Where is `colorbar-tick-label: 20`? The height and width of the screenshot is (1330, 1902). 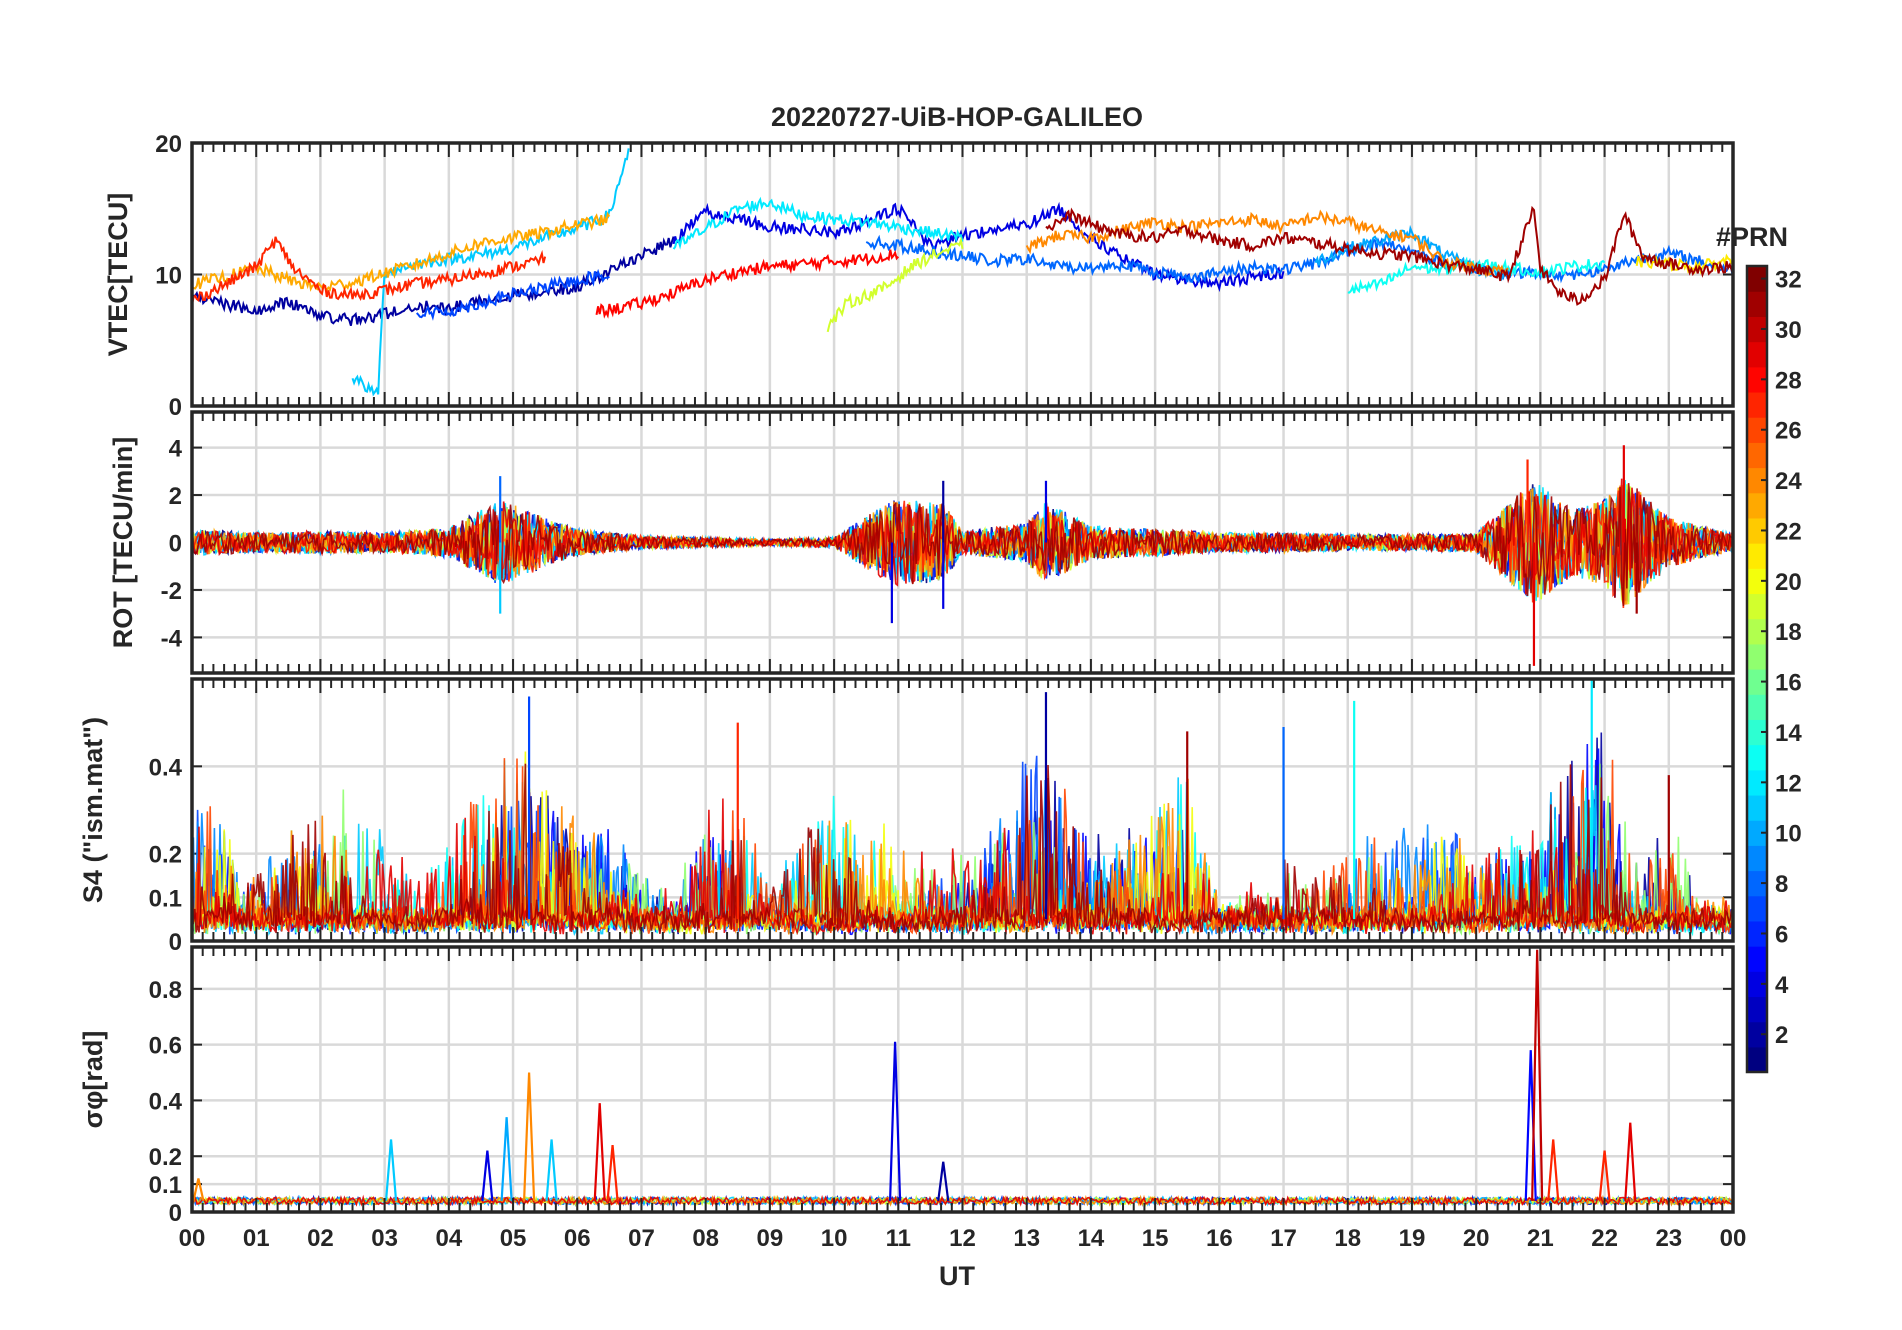 colorbar-tick-label: 20 is located at coordinates (1788, 582).